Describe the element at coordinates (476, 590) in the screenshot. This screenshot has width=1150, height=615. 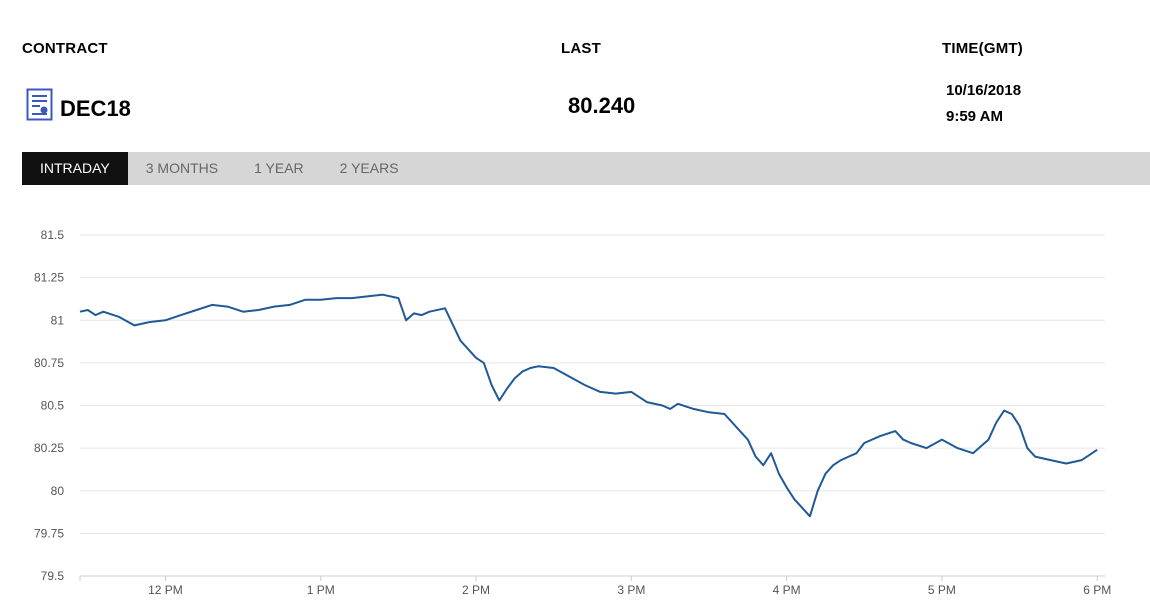
I see `x-tick-label: 2 PM` at that location.